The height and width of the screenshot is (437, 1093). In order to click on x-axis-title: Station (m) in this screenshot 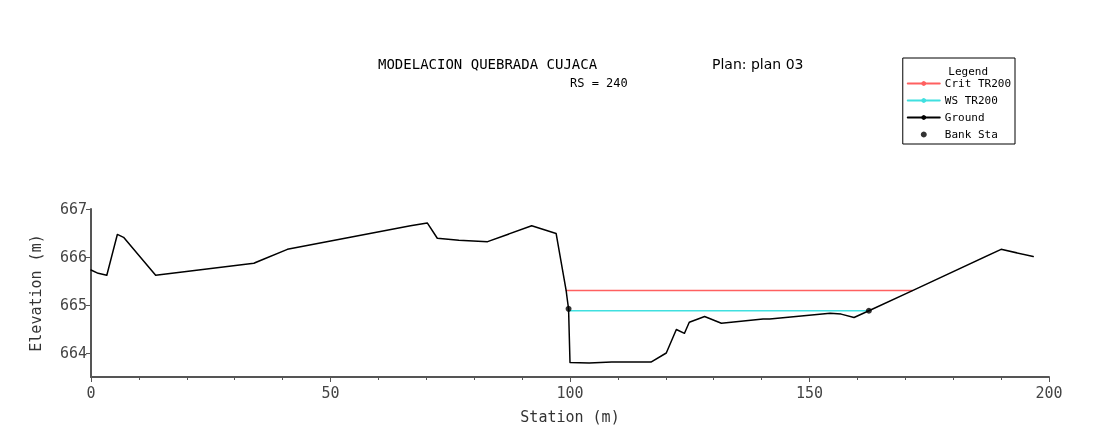, I will do `click(570, 416)`.